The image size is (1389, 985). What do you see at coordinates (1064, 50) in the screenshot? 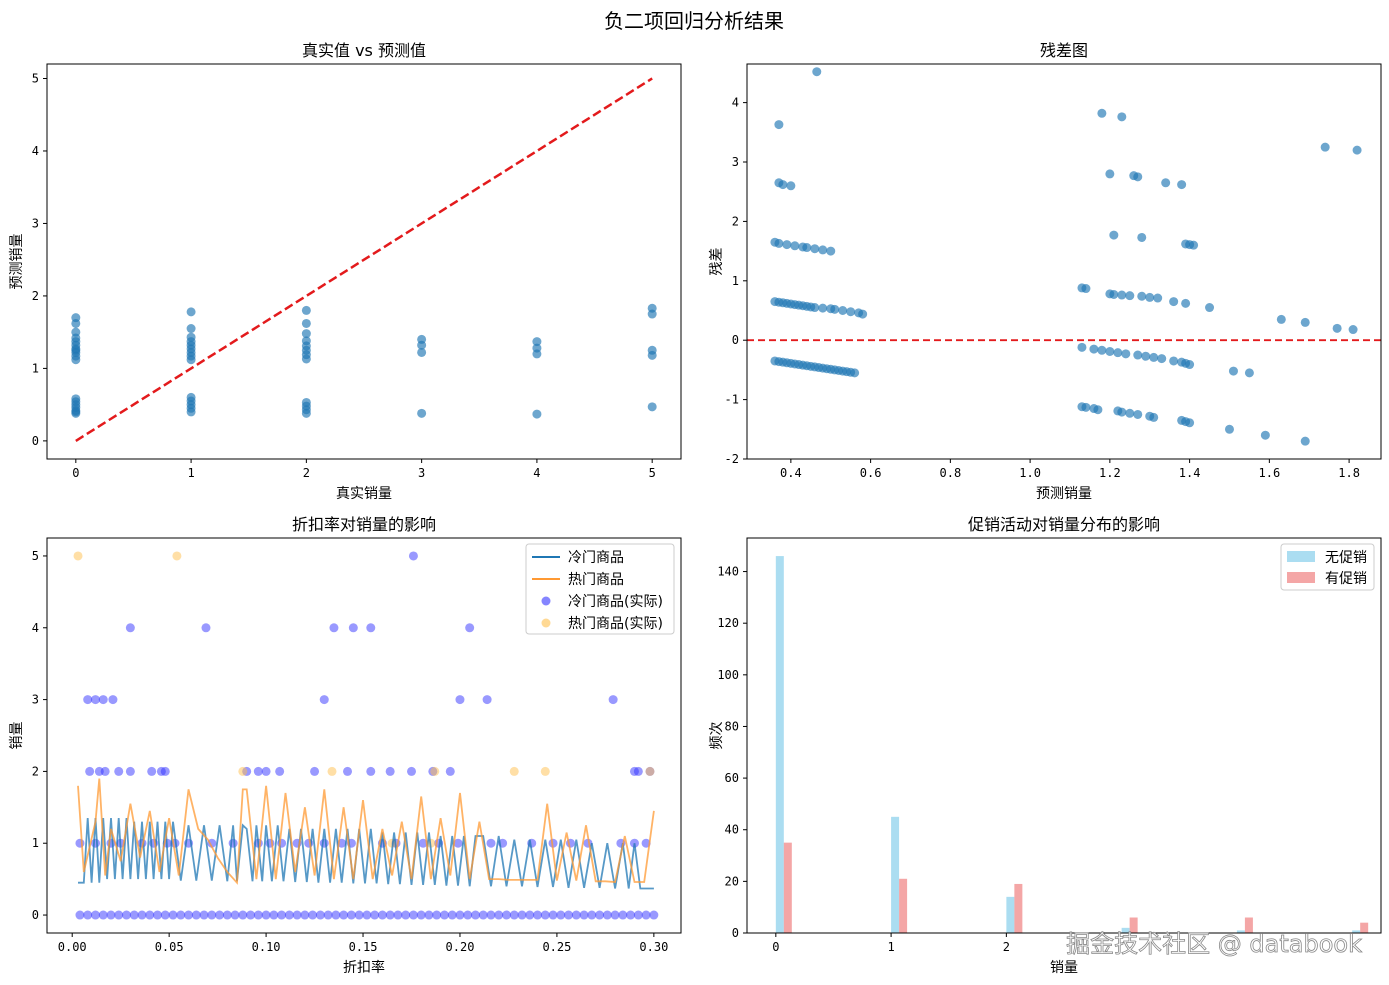
I see `subplot-title: 残差图` at bounding box center [1064, 50].